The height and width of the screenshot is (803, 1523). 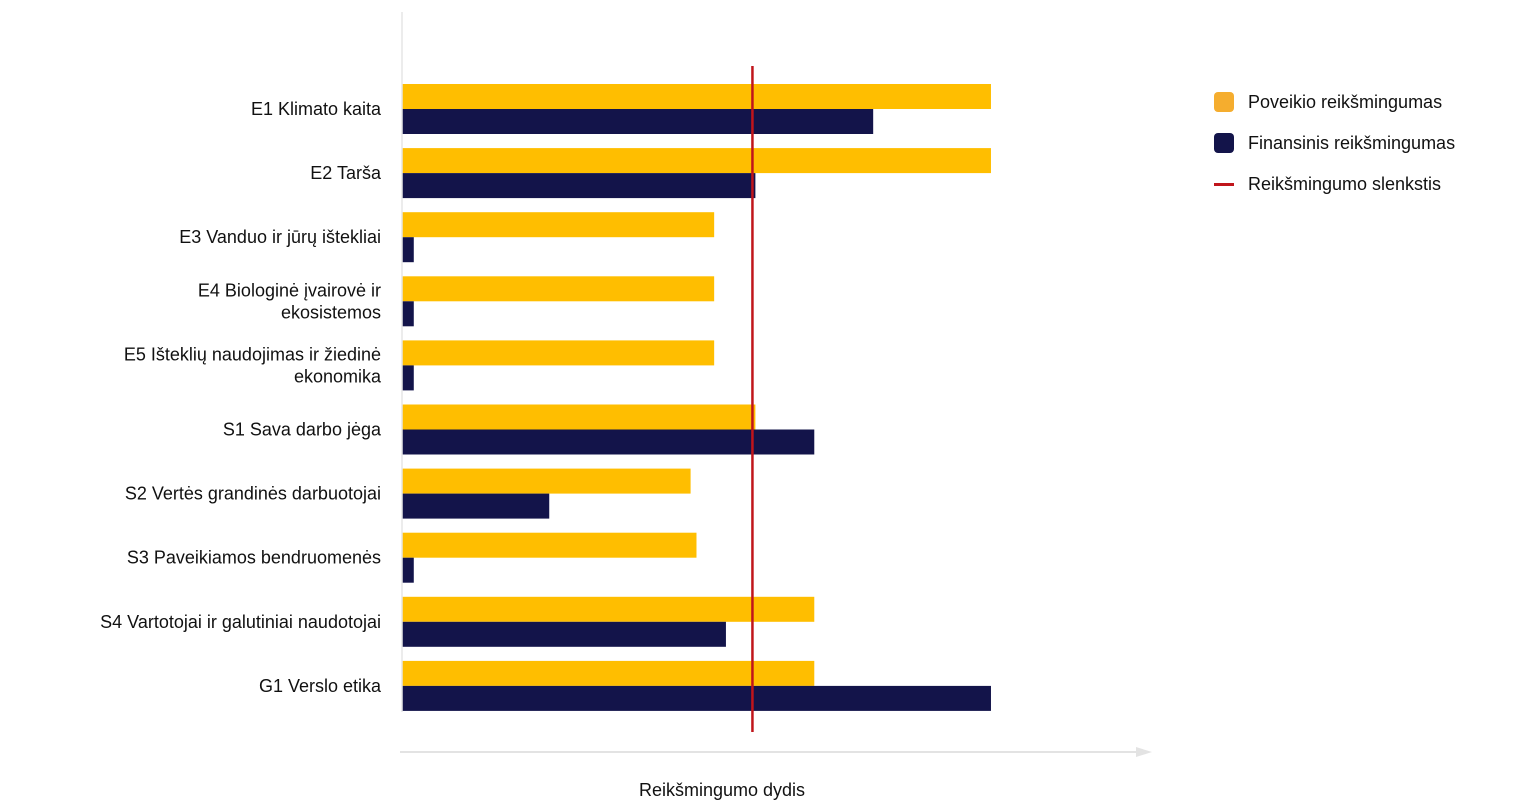 I want to click on legend-item-threshold: Reikšmingumo slenkstis, so click(x=1334, y=184).